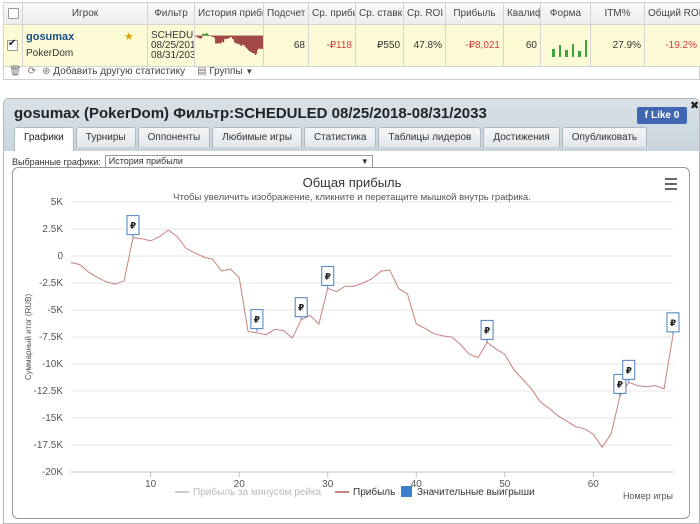 The image size is (700, 524). I want to click on avg-roi-cell: 47.8%, so click(424, 45).